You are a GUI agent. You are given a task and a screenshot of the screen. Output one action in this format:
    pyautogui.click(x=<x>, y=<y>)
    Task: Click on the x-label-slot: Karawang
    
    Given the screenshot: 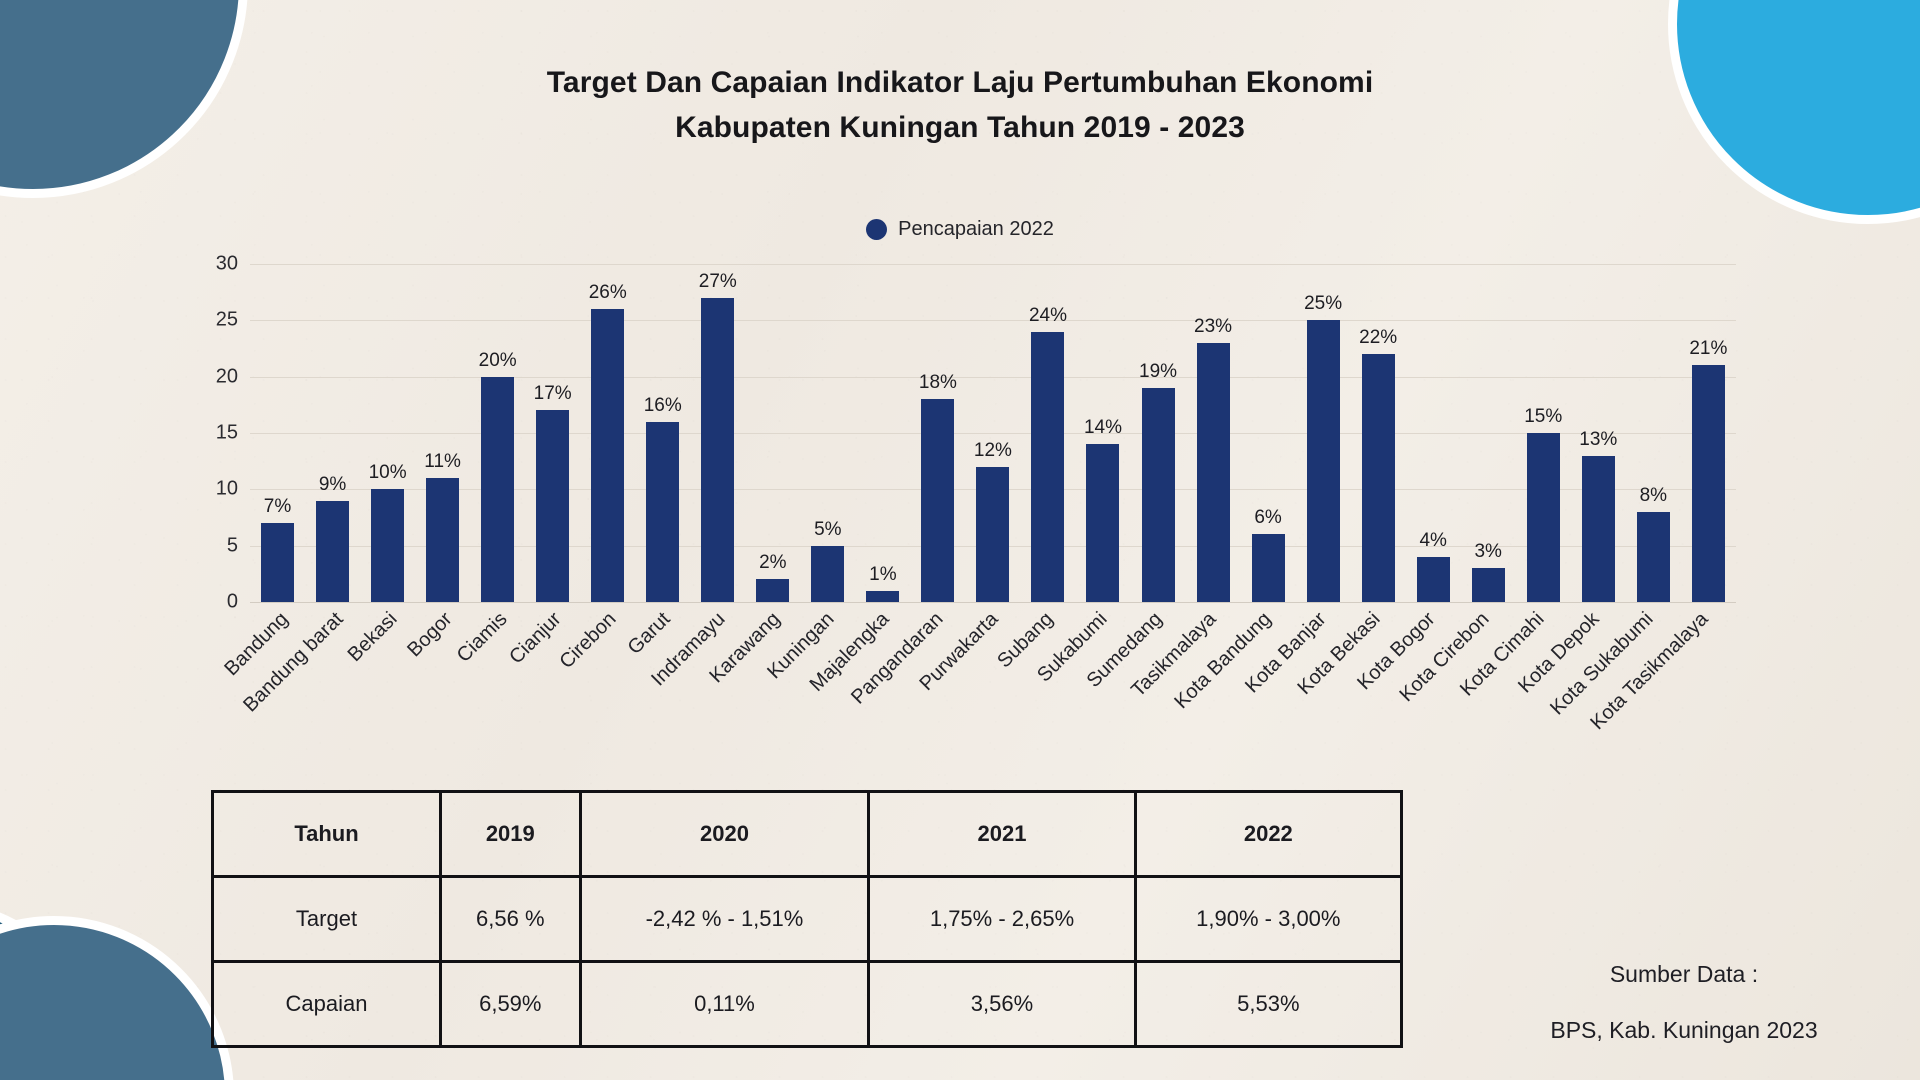 What is the action you would take?
    pyautogui.click(x=750, y=703)
    